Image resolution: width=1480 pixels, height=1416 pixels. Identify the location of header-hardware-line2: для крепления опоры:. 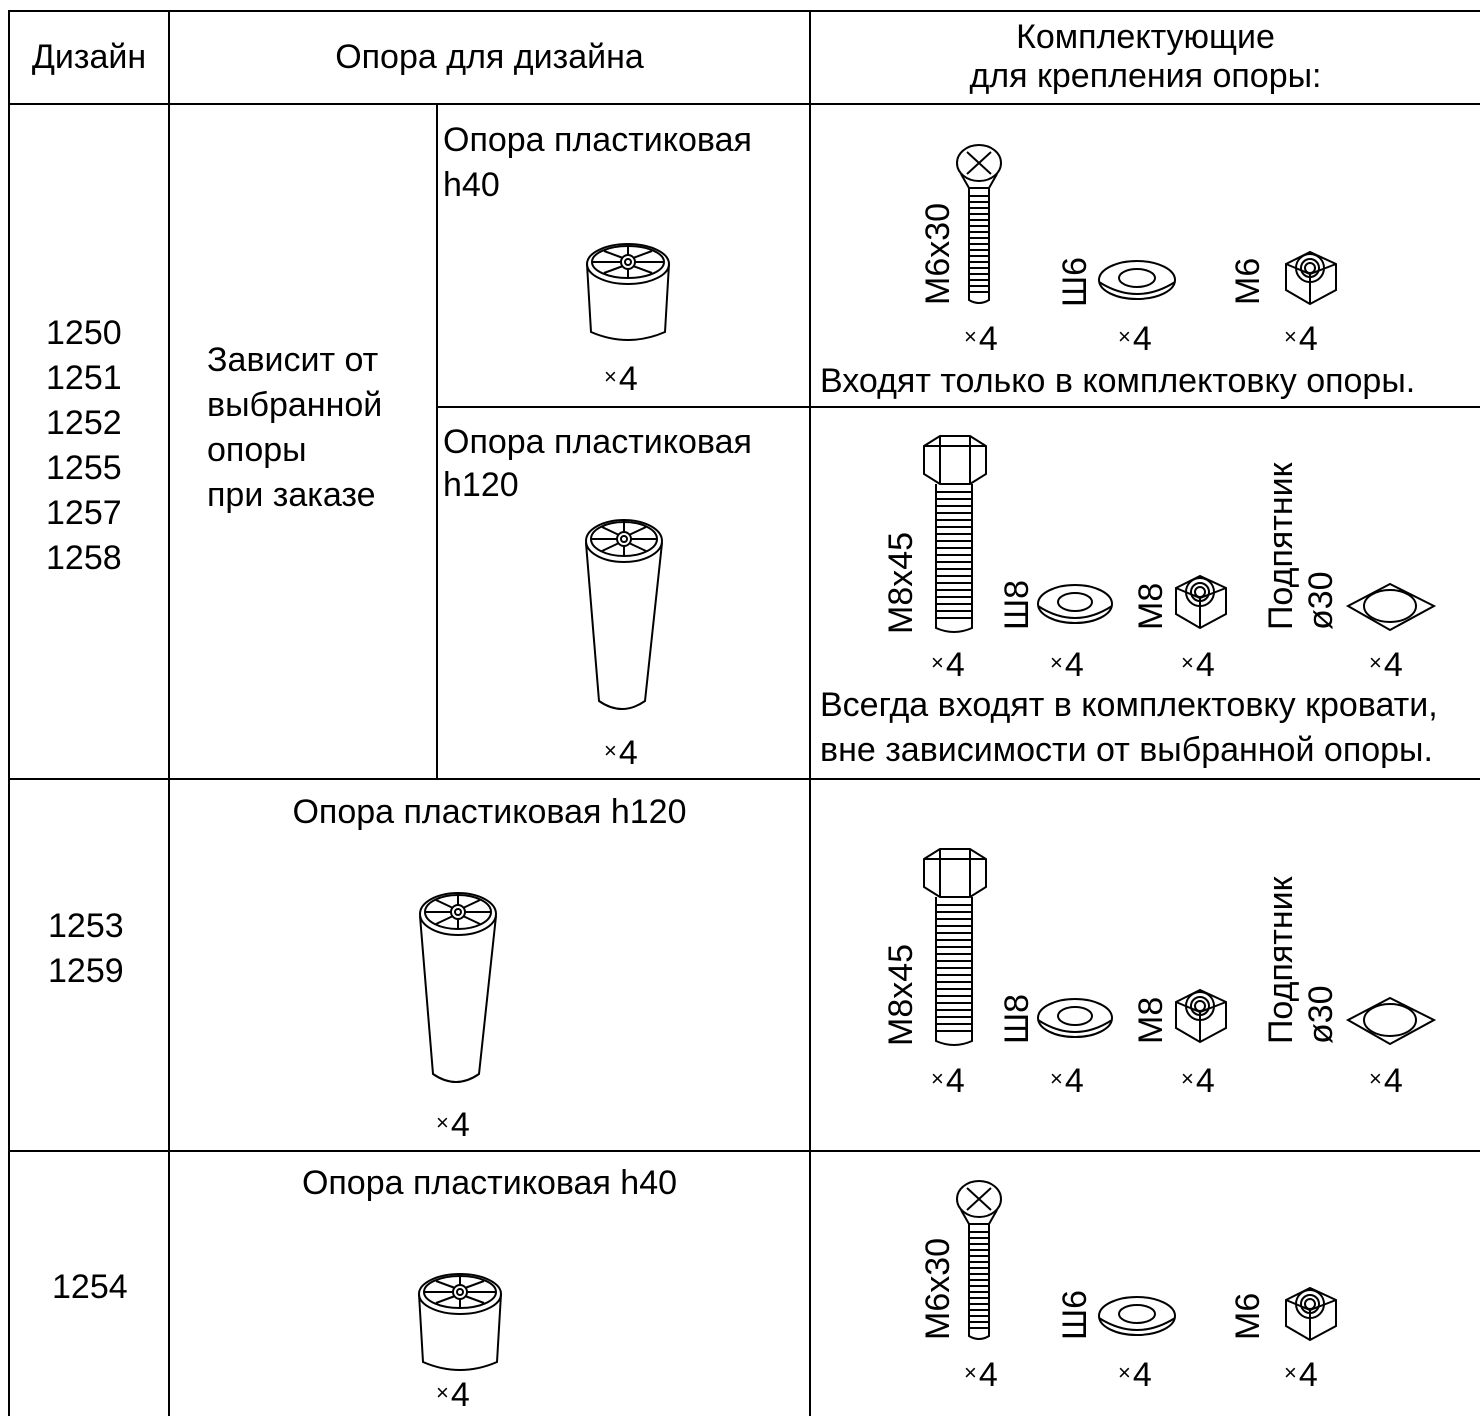
(1145, 76).